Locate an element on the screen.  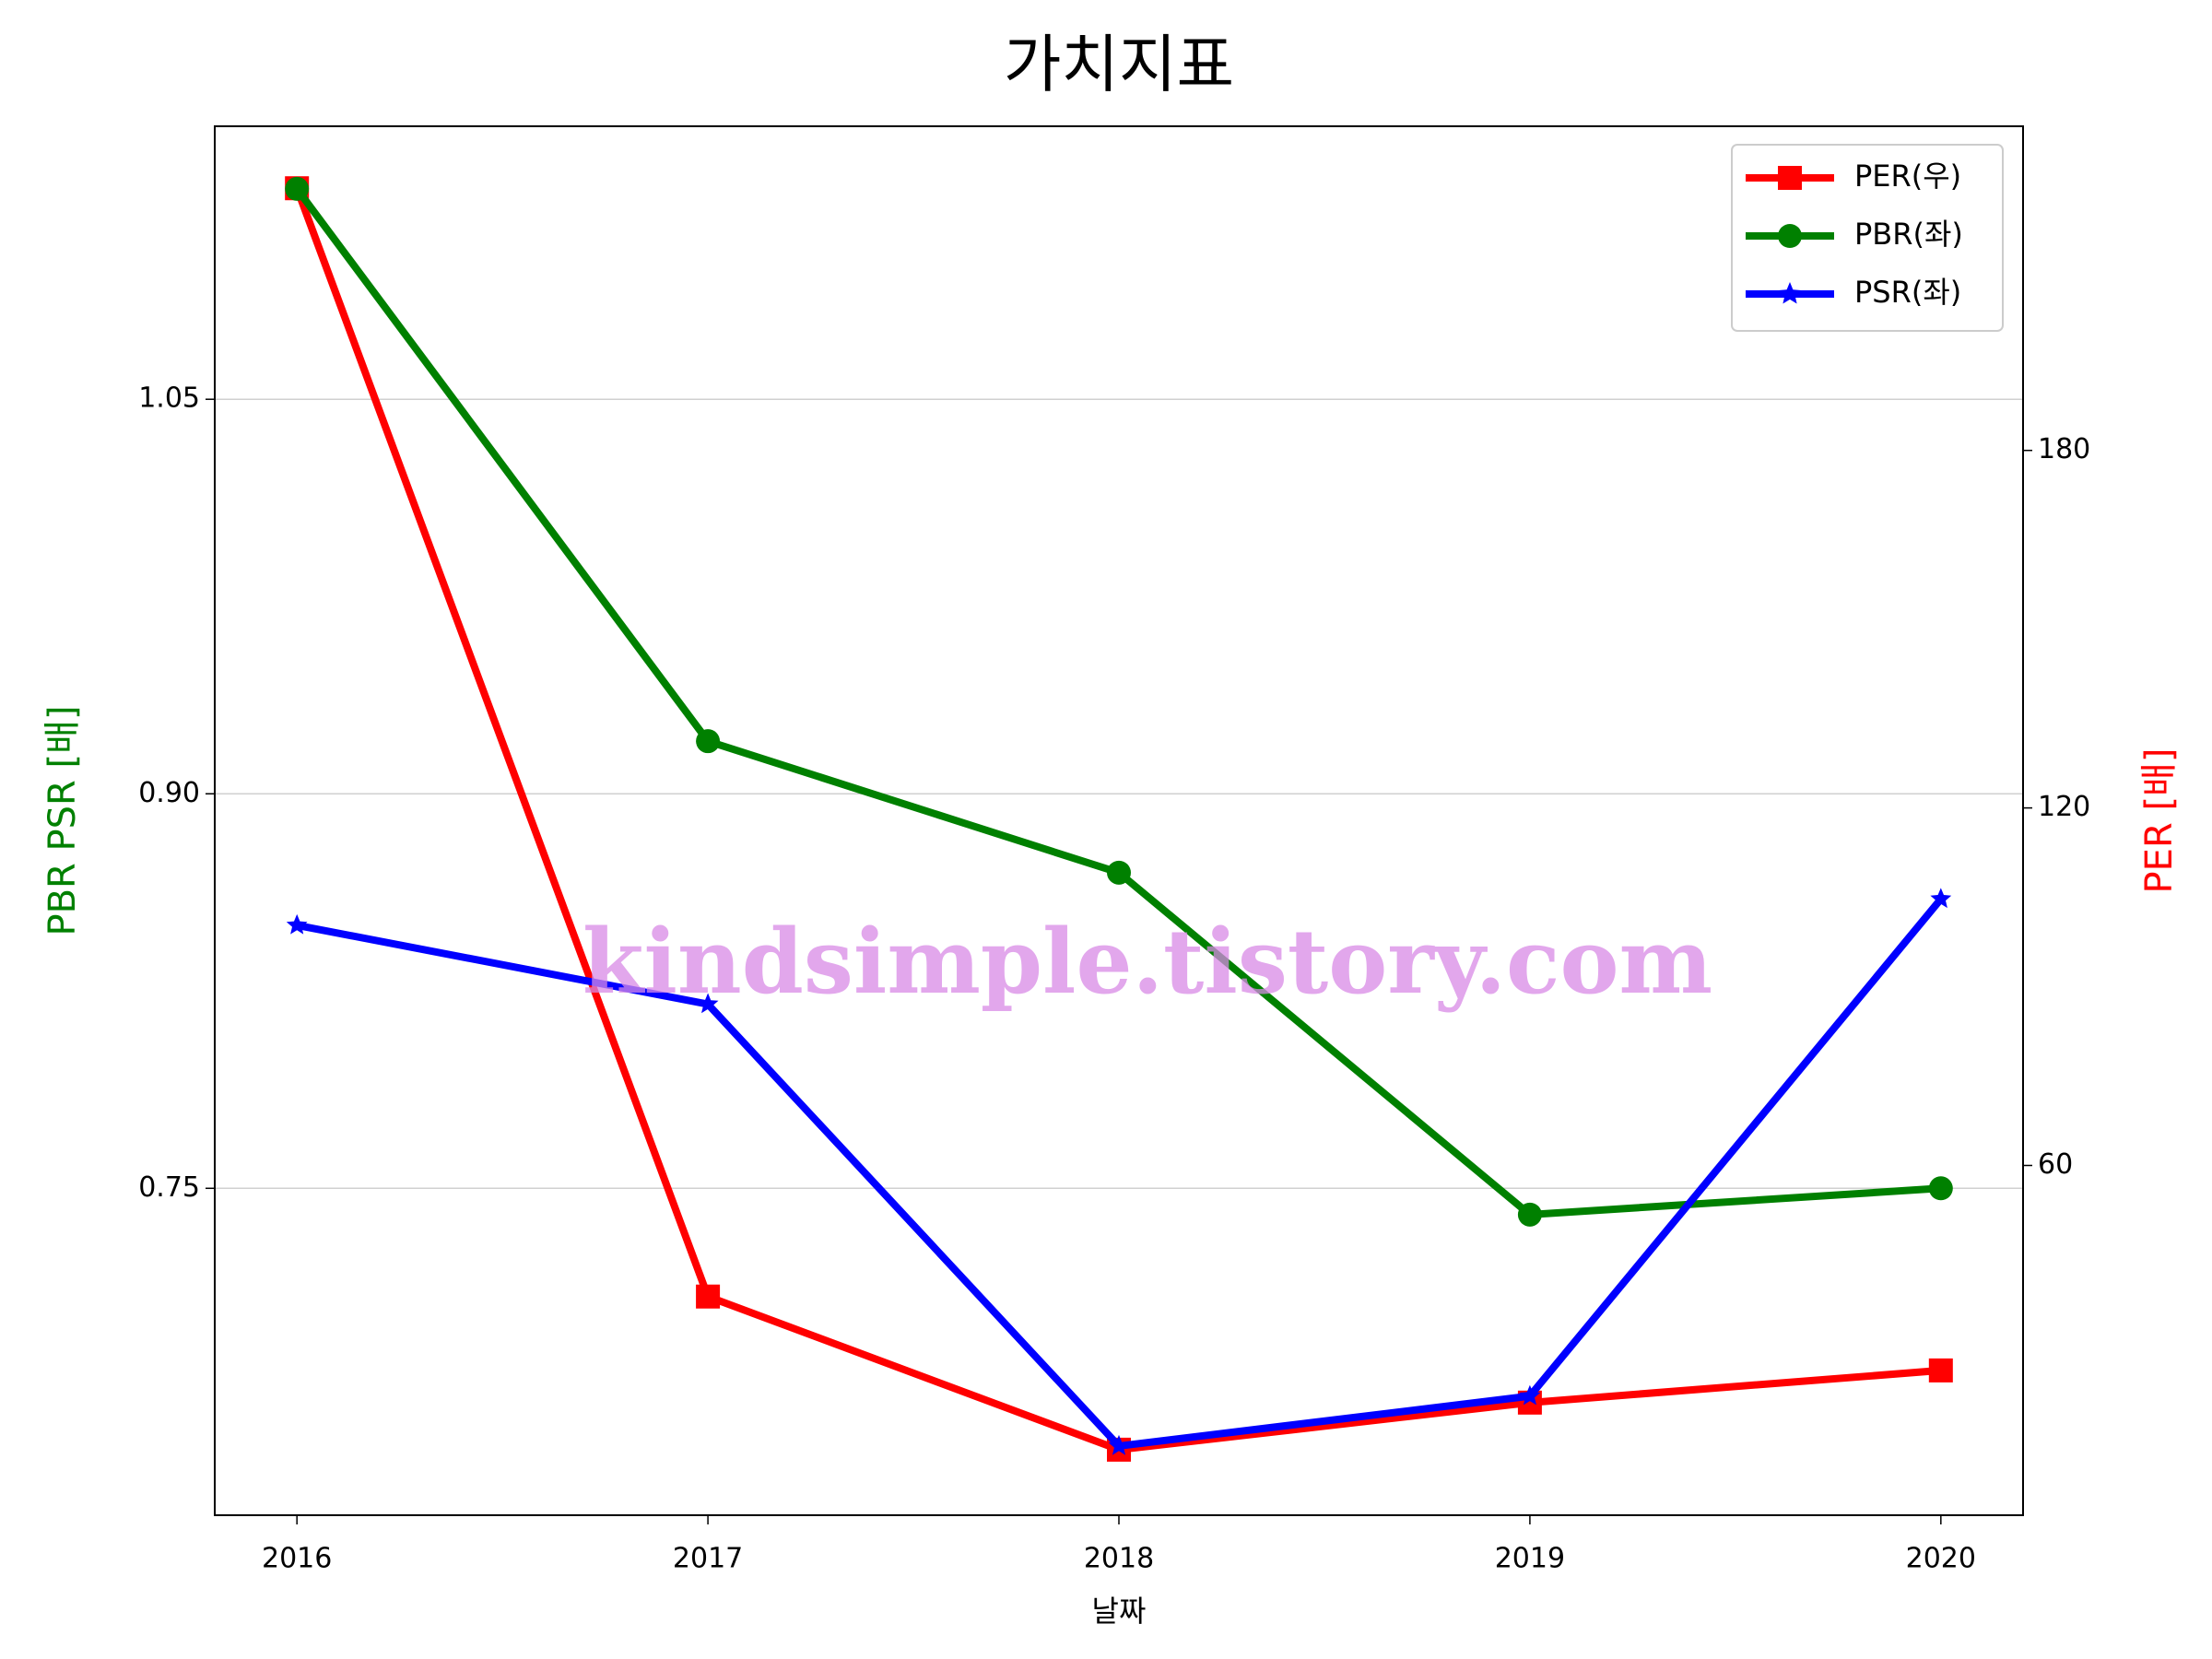
x-tick-label: 2016 is located at coordinates (297, 1559).